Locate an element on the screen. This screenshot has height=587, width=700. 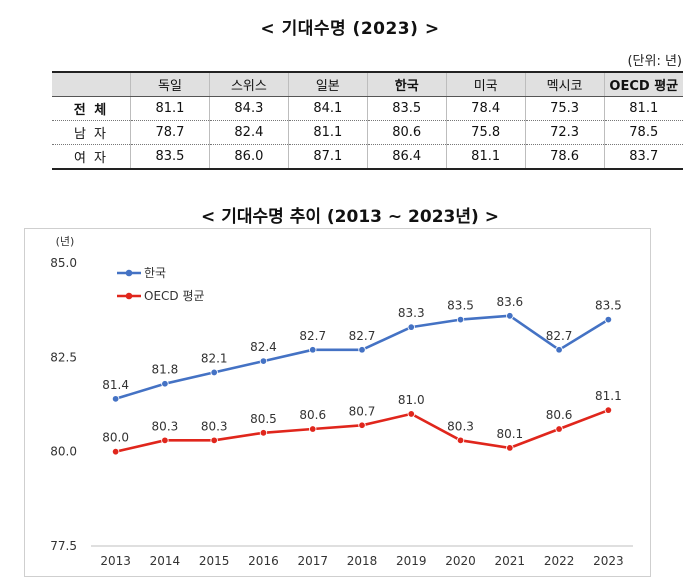
y-axis-unit-label: (년) is located at coordinates (65, 241).